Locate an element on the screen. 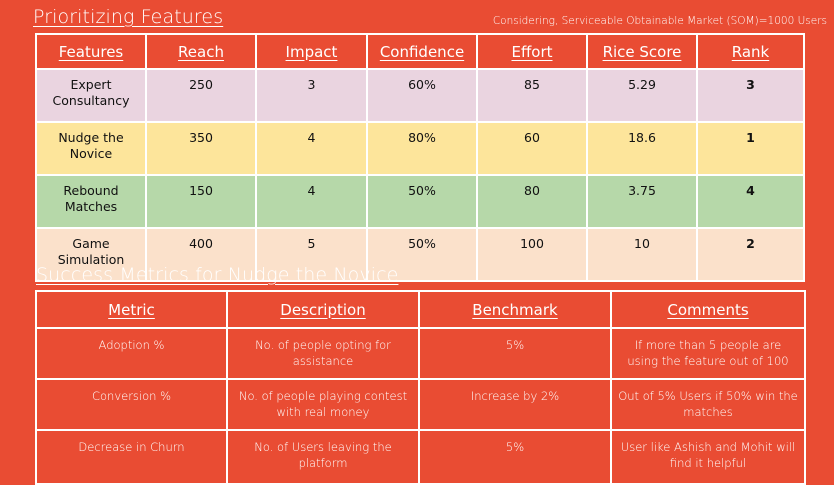 The image size is (834, 485). feature-row: Expert Consultancy 250 3 60% 85 5.29 3 is located at coordinates (420, 95).